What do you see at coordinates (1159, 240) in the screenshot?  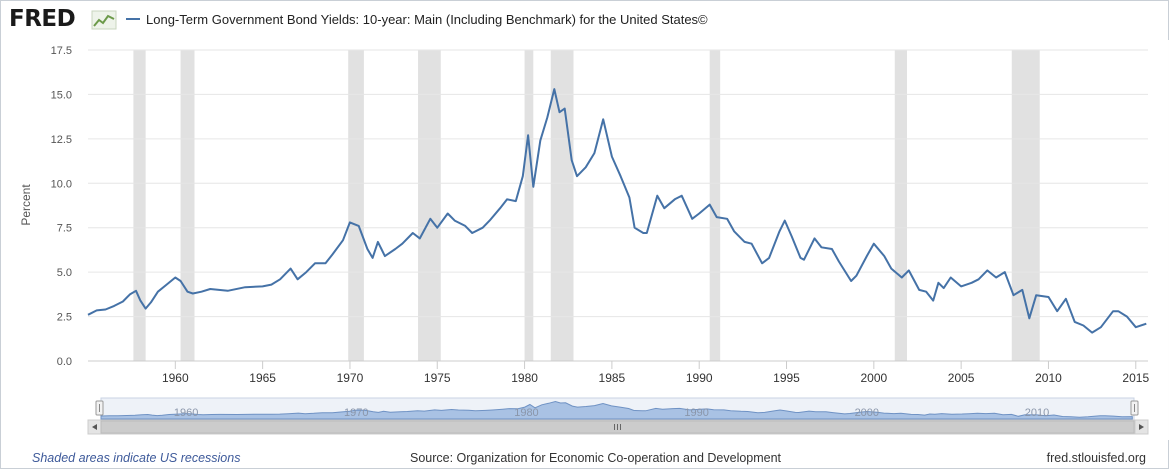 I see `edge-fade` at bounding box center [1159, 240].